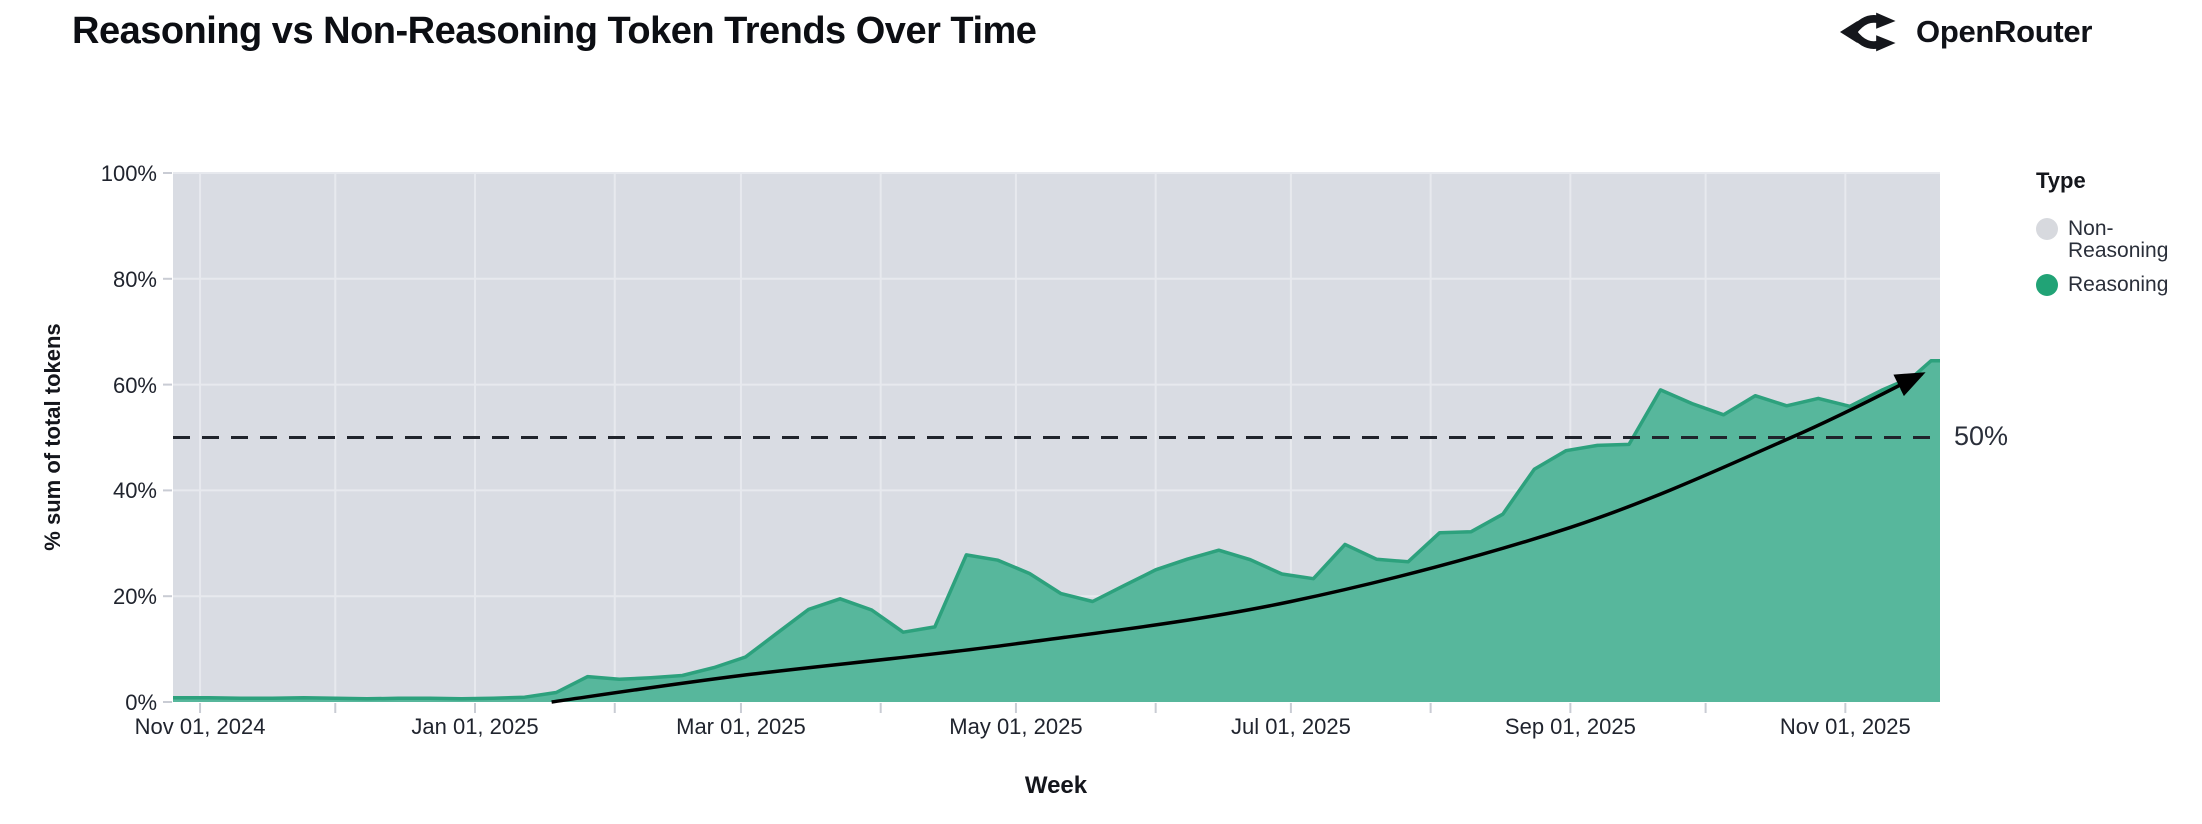 The width and height of the screenshot is (2202, 824). Describe the element at coordinates (1845, 726) in the screenshot. I see `x-tick-label: Nov 01, 2025` at that location.